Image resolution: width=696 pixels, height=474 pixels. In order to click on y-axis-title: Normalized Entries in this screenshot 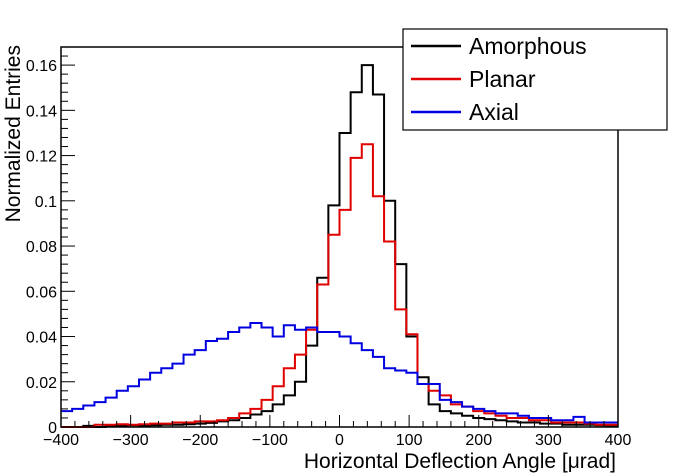, I will do `click(13, 133)`.